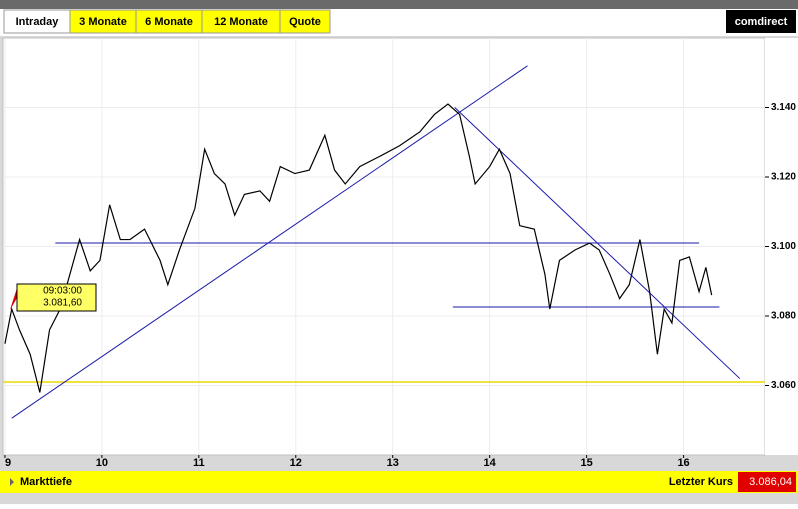  What do you see at coordinates (103, 22) in the screenshot?
I see `tab-label: 3 Monate` at bounding box center [103, 22].